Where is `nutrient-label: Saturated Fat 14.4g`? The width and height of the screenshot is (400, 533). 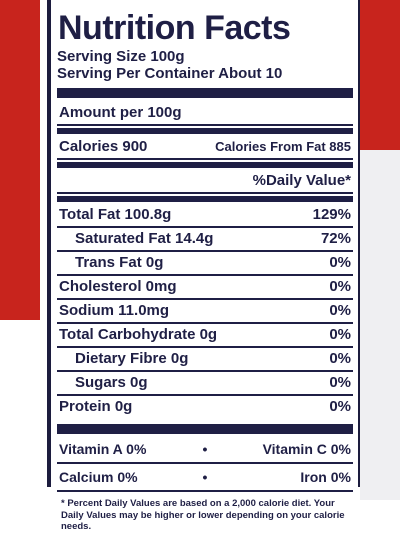
nutrient-label: Saturated Fat 14.4g is located at coordinates (144, 238).